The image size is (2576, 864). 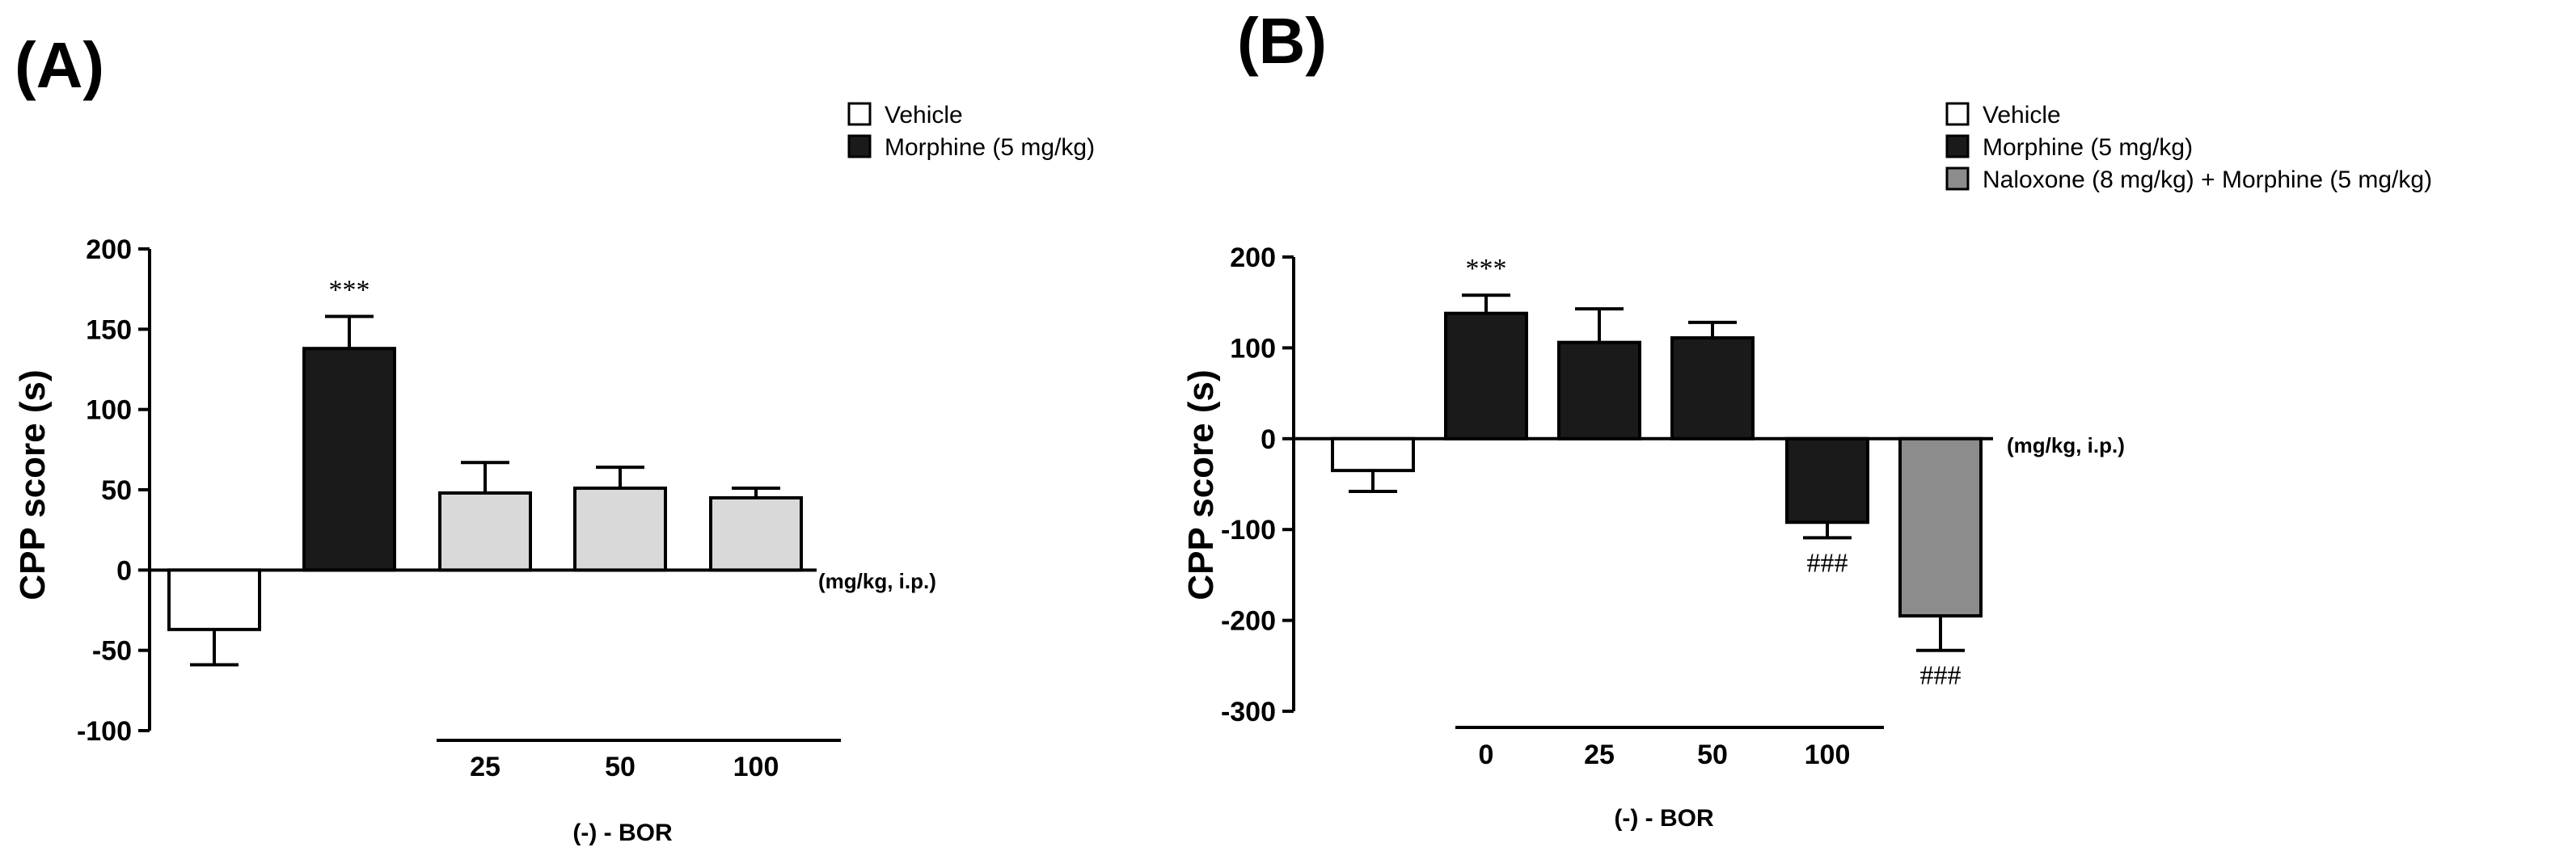 What do you see at coordinates (1828, 755) in the screenshot?
I see `panel-b-category-label: 100` at bounding box center [1828, 755].